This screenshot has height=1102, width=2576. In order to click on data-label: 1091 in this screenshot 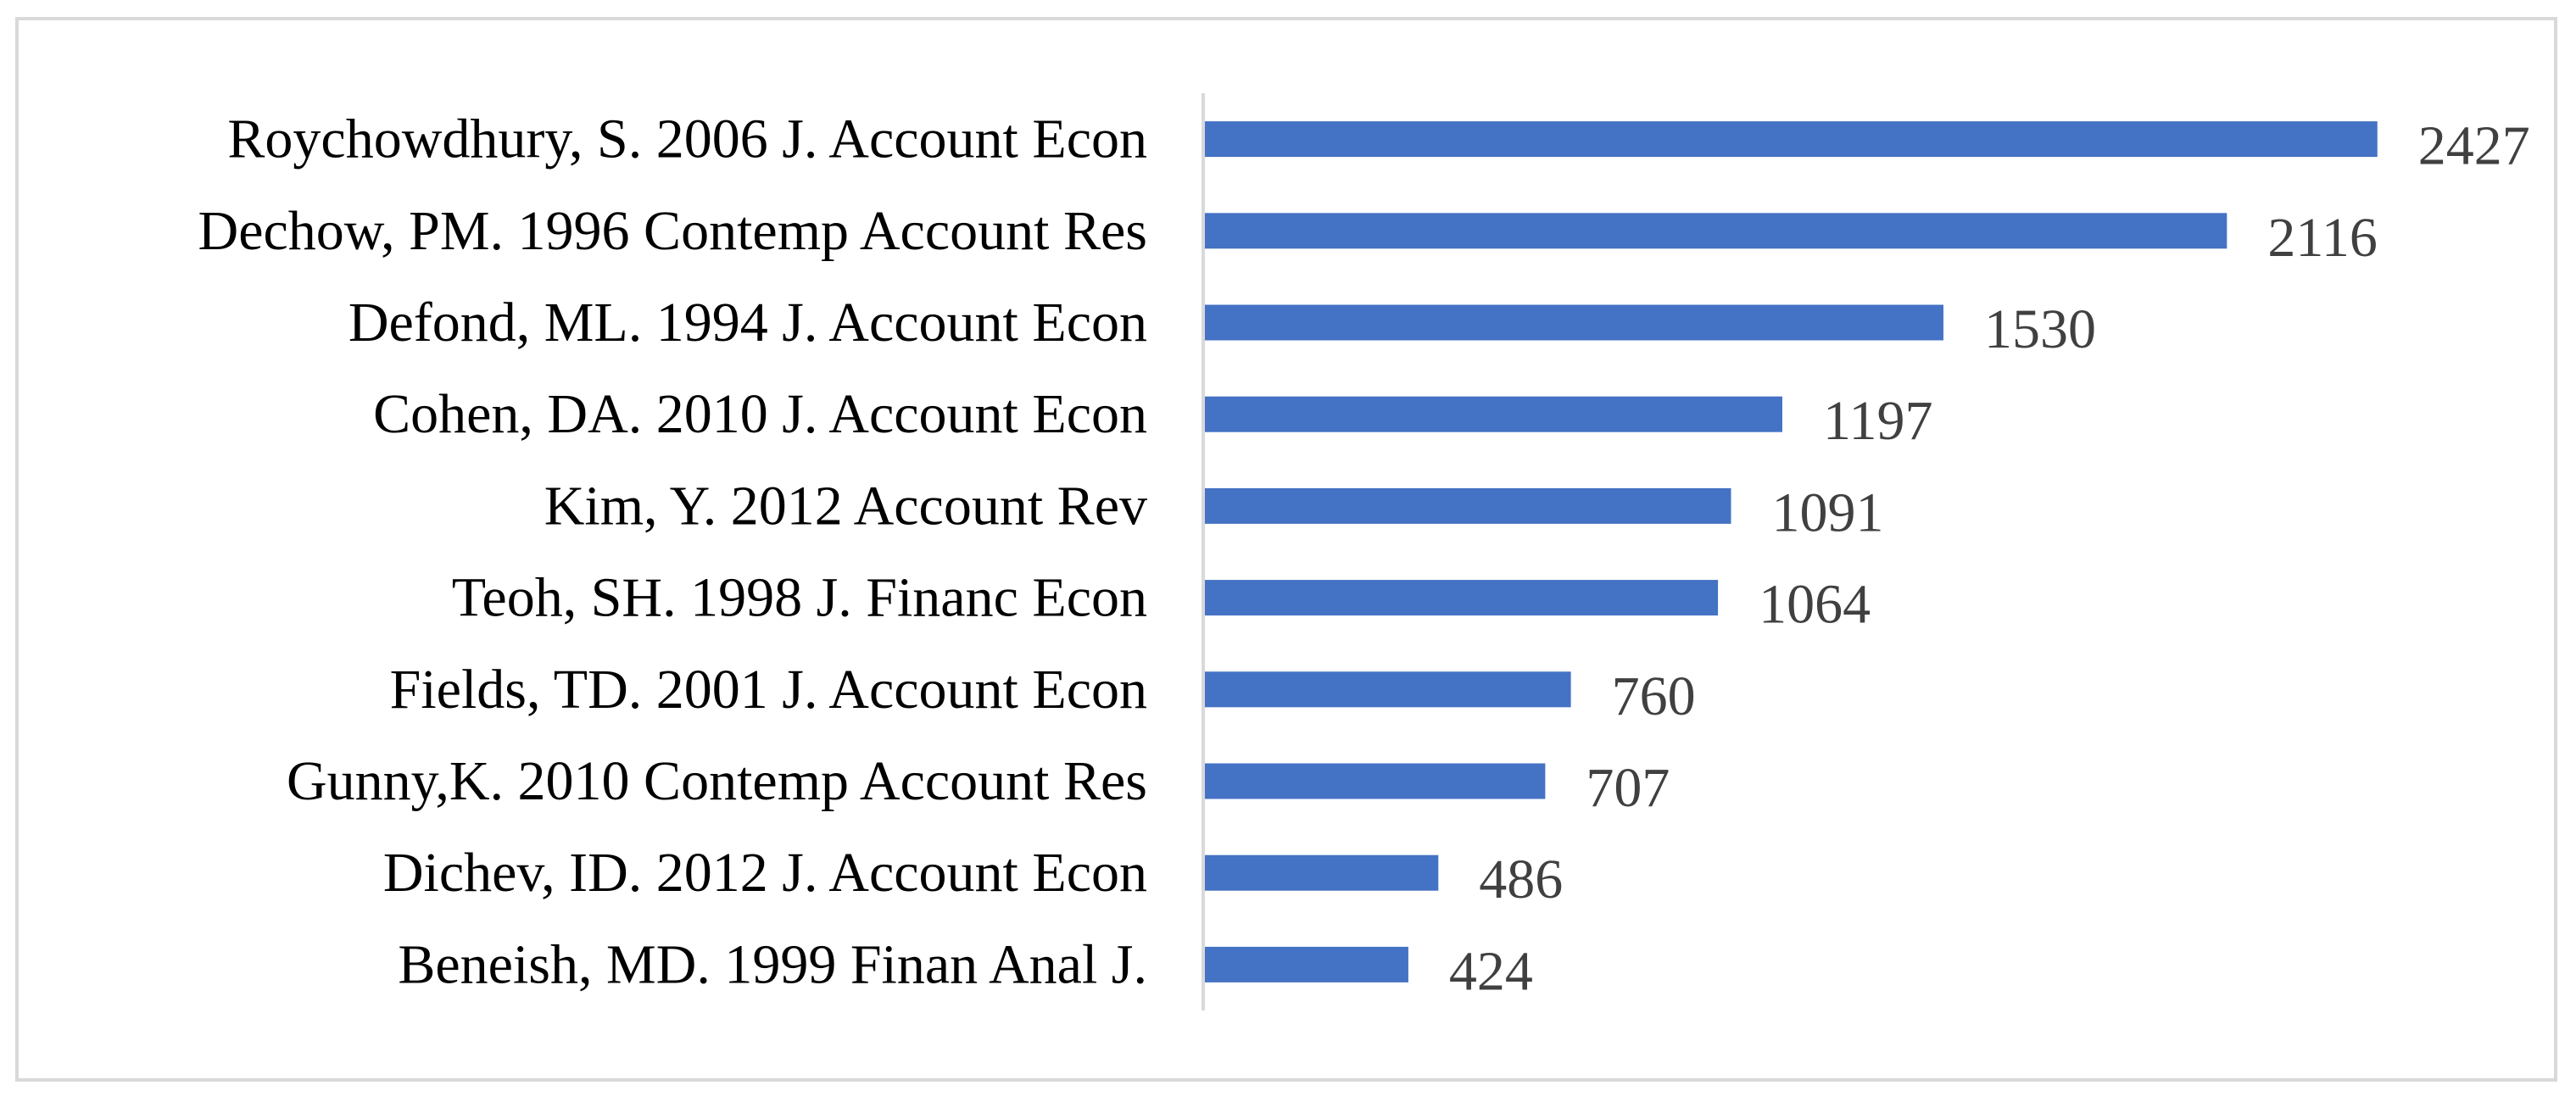, I will do `click(1827, 512)`.